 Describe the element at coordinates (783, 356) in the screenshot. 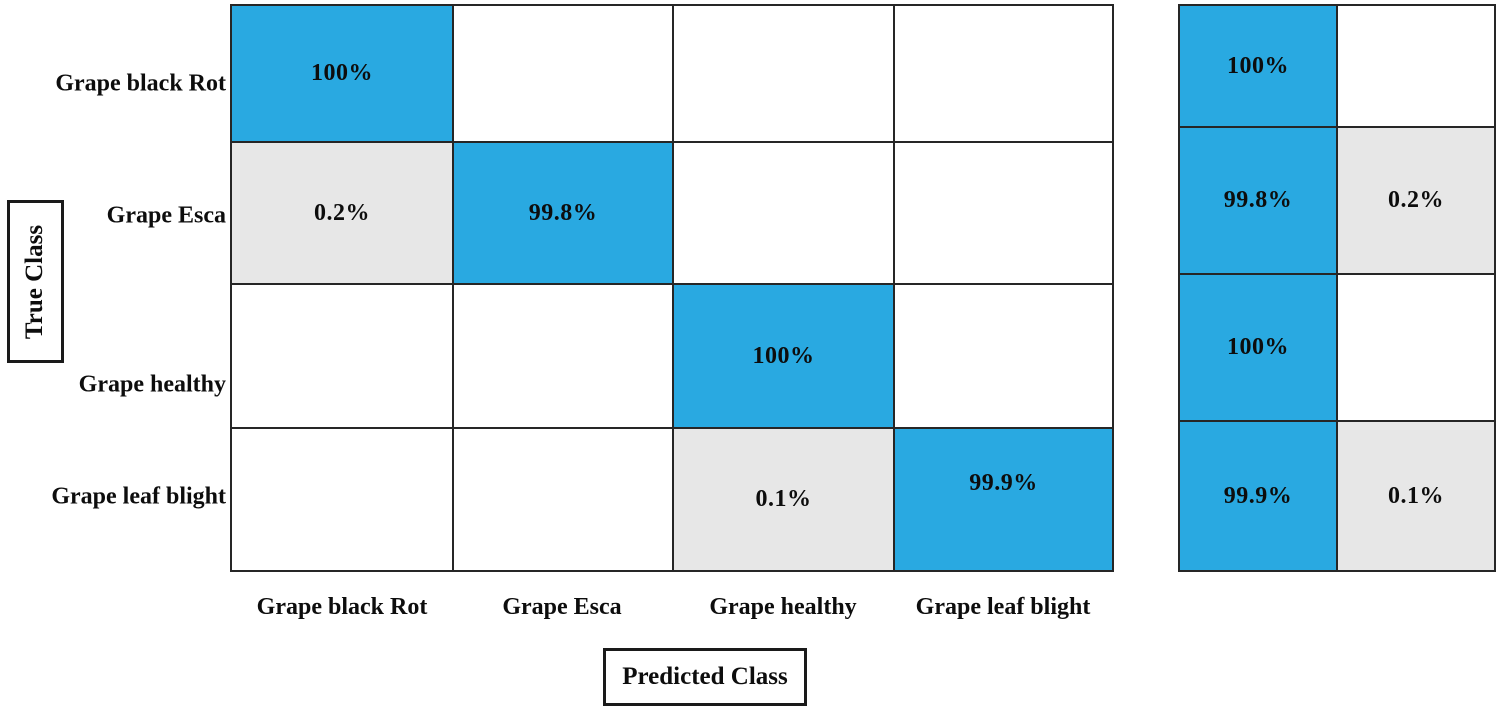

I see `matrix-cell-r2c2: 100%` at that location.